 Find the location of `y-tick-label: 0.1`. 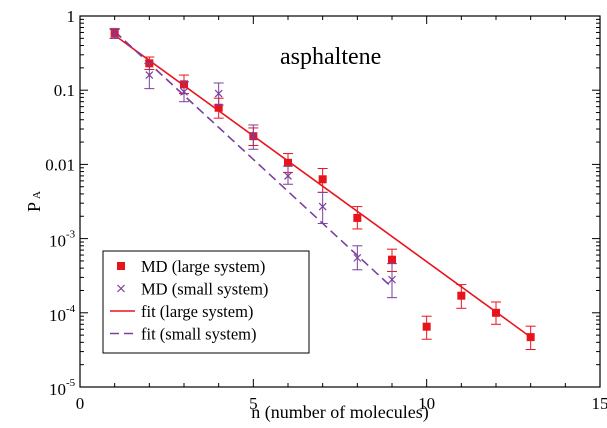

y-tick-label: 0.1 is located at coordinates (64, 90).